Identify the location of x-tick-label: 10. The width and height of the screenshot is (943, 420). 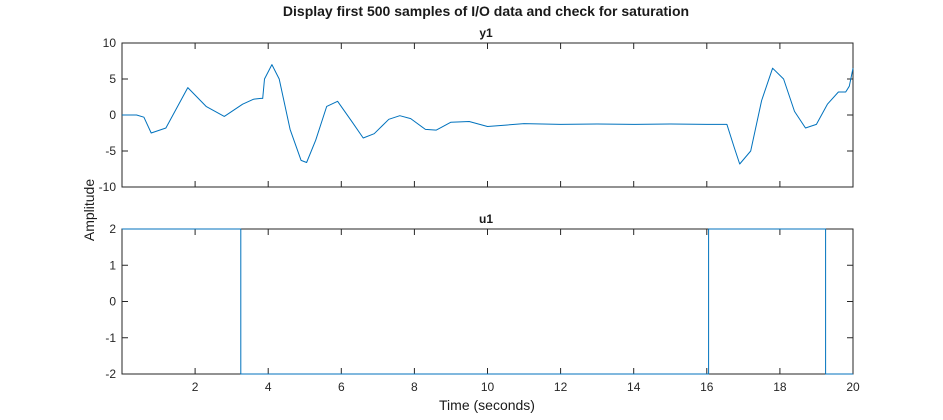
(488, 387).